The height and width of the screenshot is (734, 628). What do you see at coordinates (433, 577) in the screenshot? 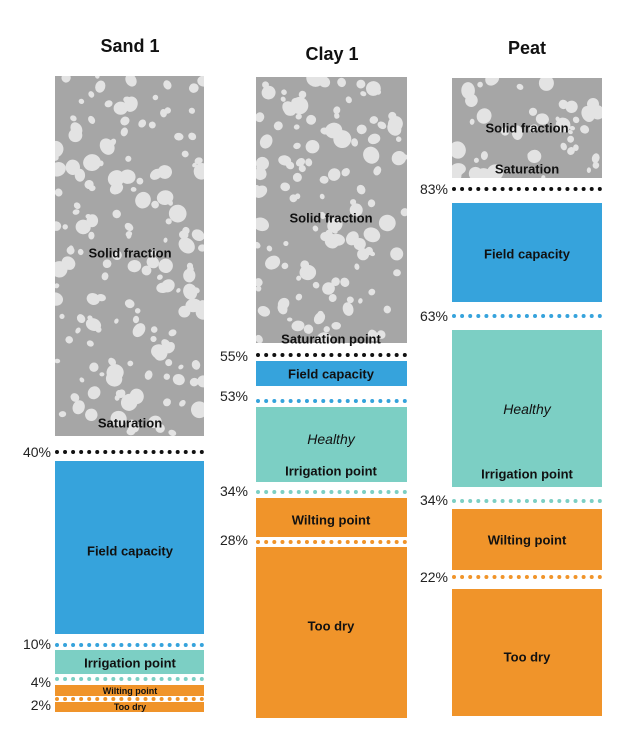
I see `percent-label: 22%` at bounding box center [433, 577].